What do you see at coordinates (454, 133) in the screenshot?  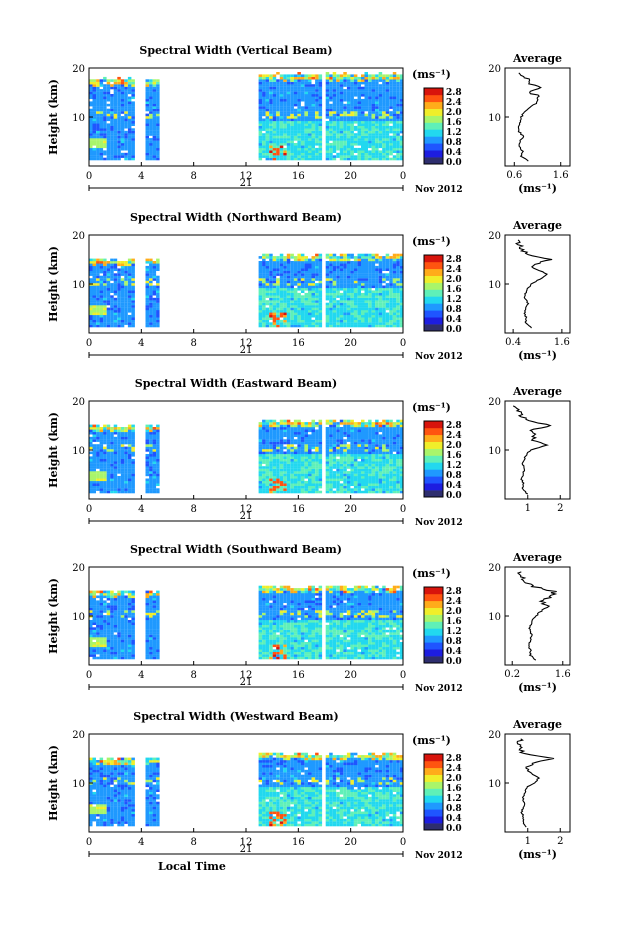 I see `colorbar-tick-label: 1.2` at bounding box center [454, 133].